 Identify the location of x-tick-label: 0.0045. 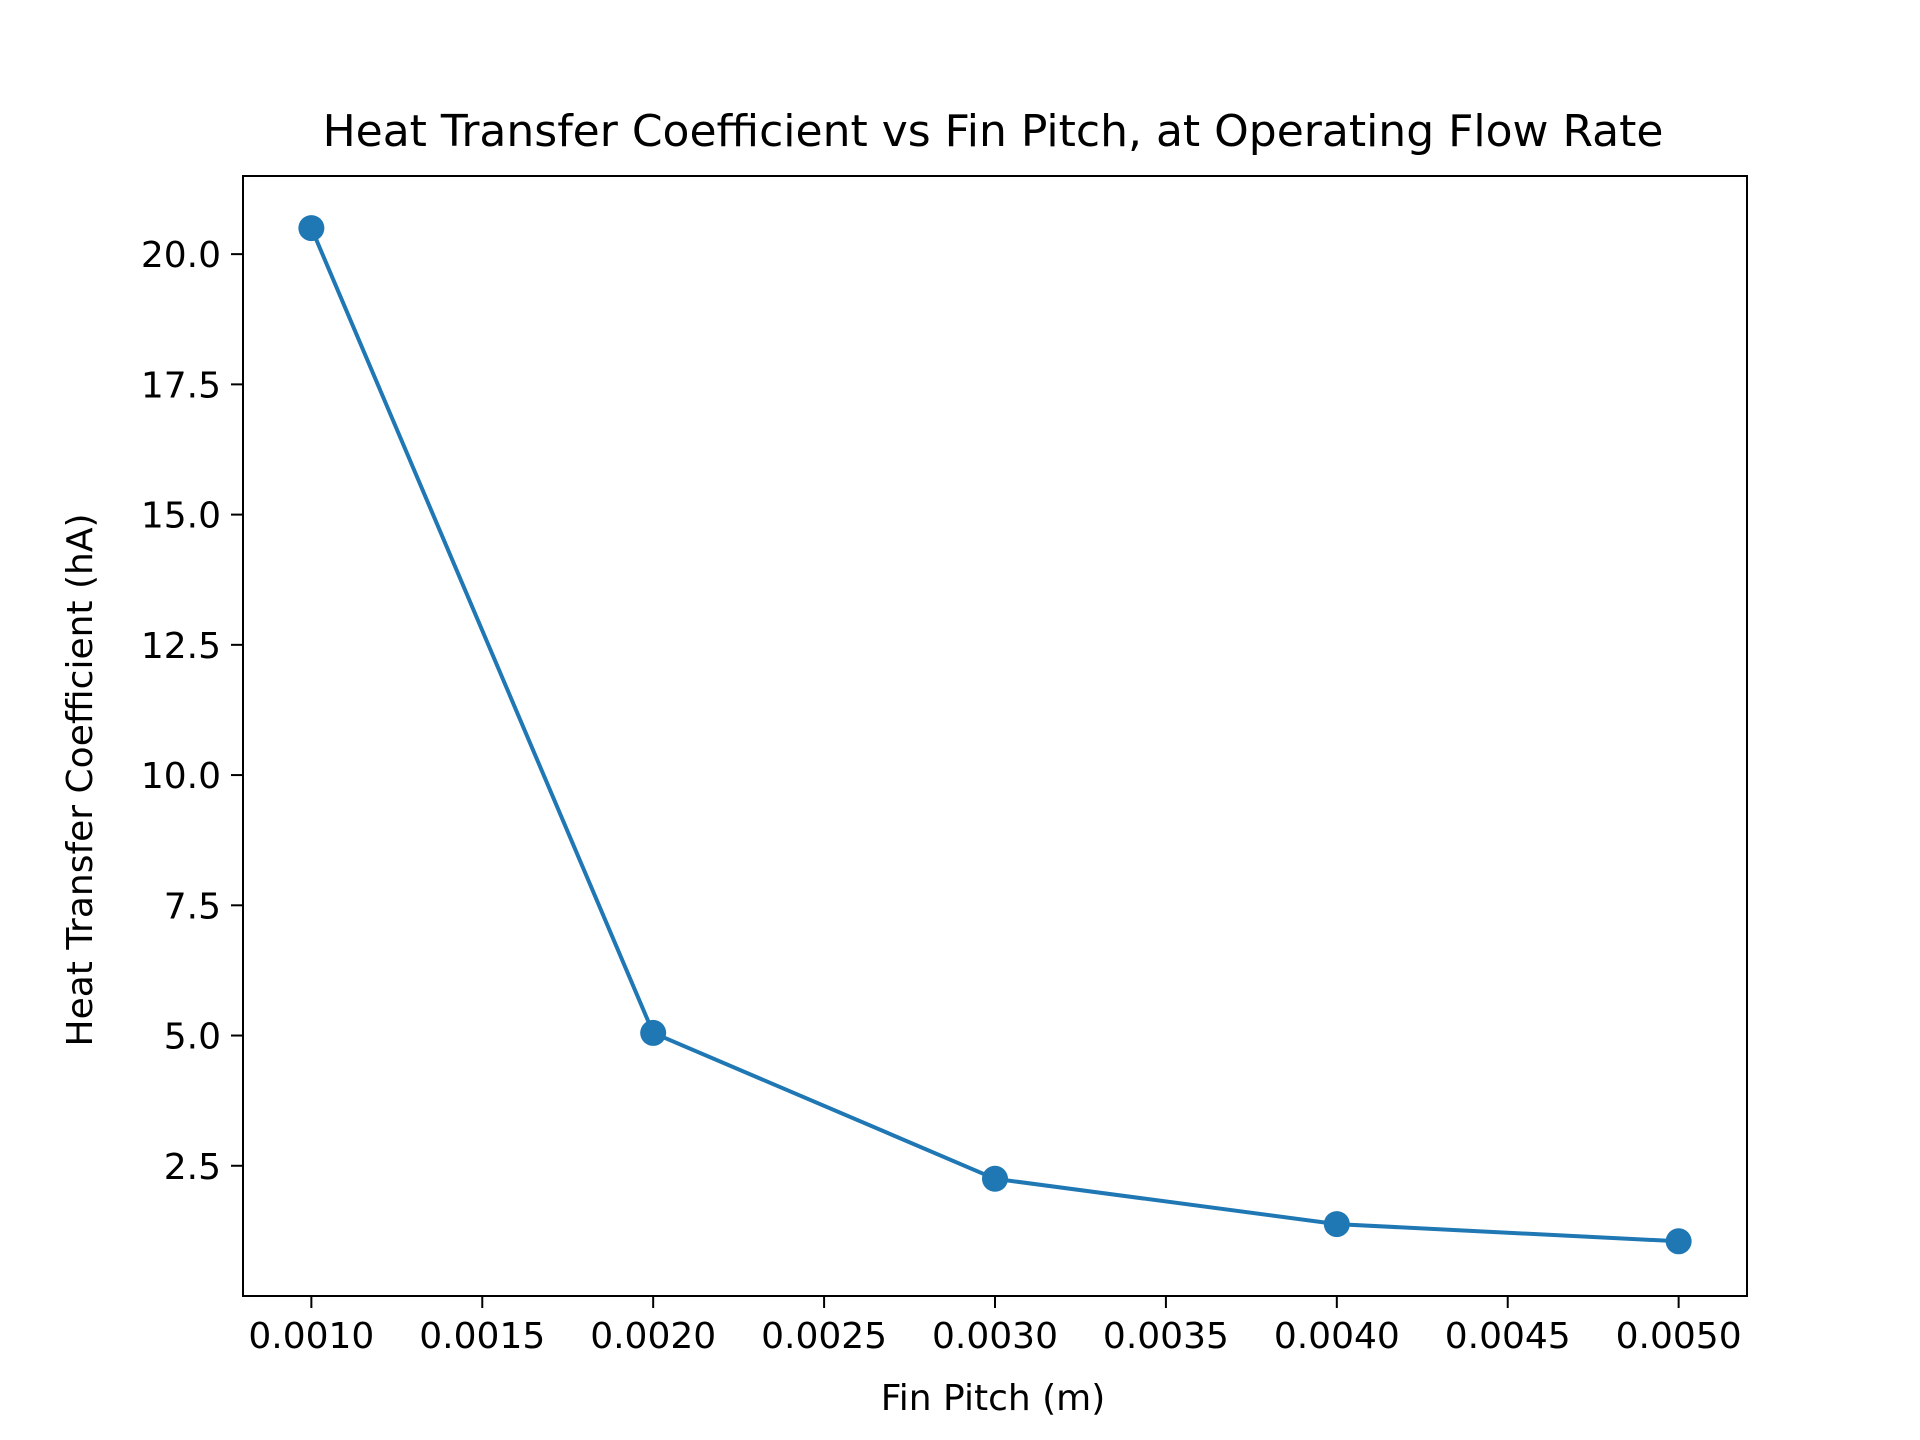
(1508, 1336).